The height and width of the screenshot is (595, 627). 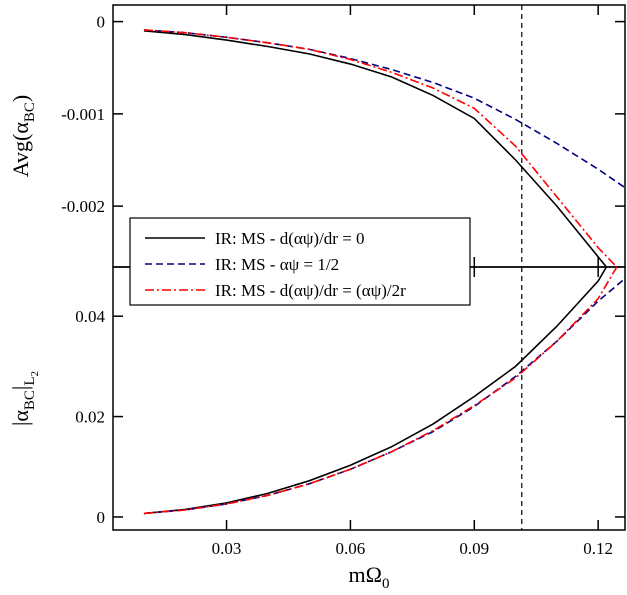 I want to click on y-axis-label-part: |α, so click(x=20, y=418).